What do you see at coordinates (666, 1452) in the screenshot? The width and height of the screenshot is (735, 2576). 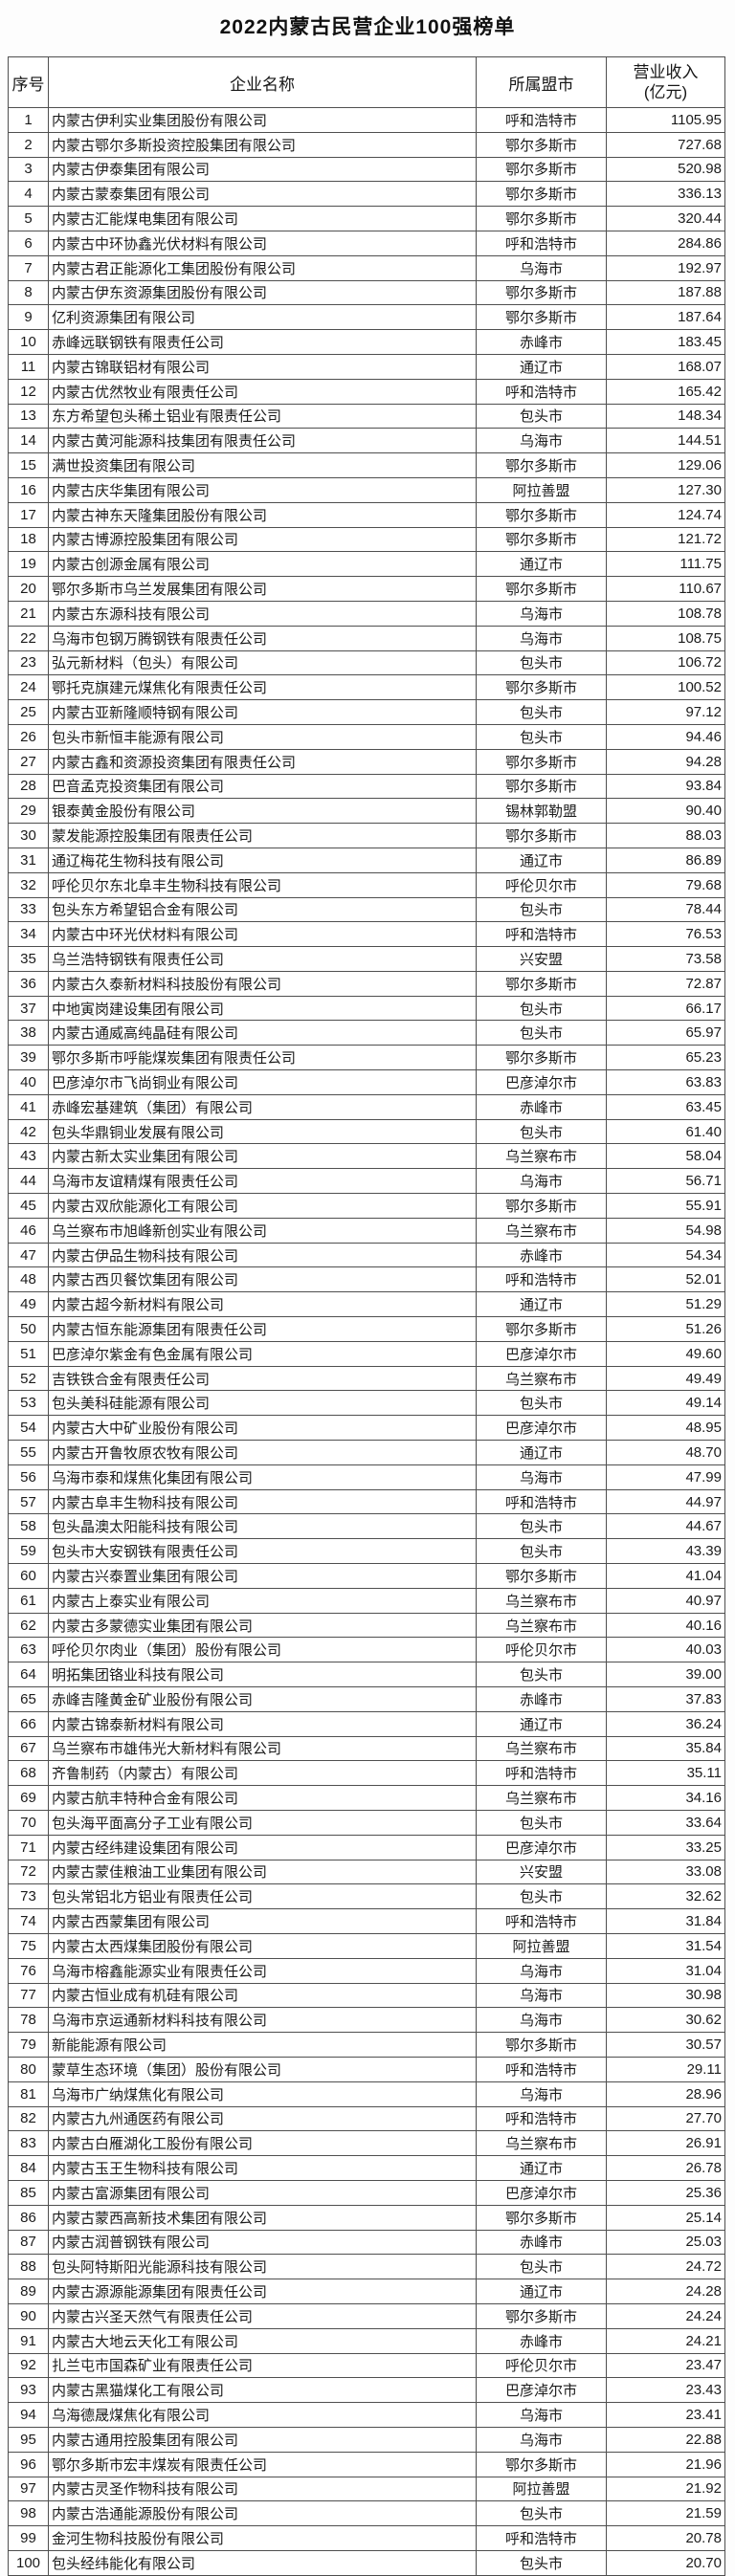 I see `revenue-cell: 48.70` at bounding box center [666, 1452].